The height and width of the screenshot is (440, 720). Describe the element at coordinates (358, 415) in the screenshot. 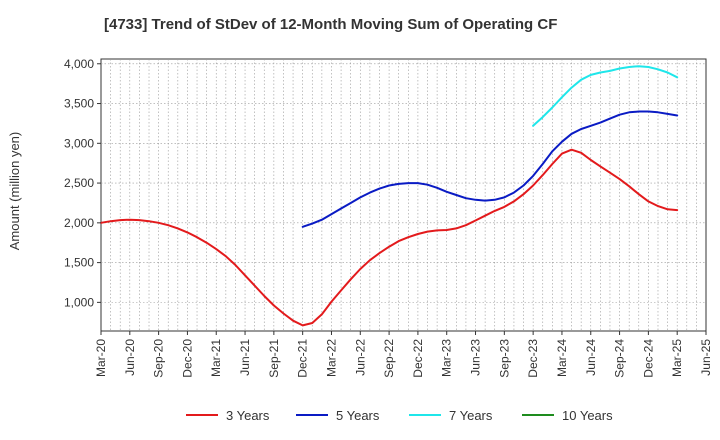

I see `legend-label: 5 Years` at that location.